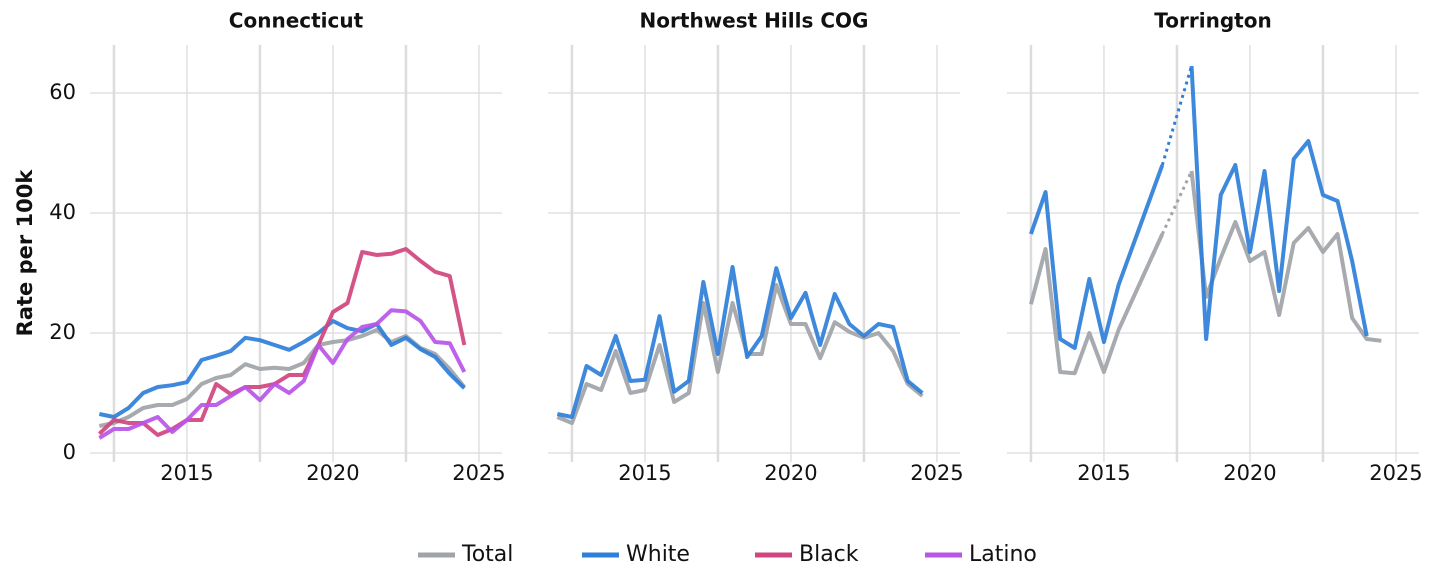 The height and width of the screenshot is (574, 1441). What do you see at coordinates (25, 253) in the screenshot?
I see `y-axis-label: Rate per 100k` at bounding box center [25, 253].